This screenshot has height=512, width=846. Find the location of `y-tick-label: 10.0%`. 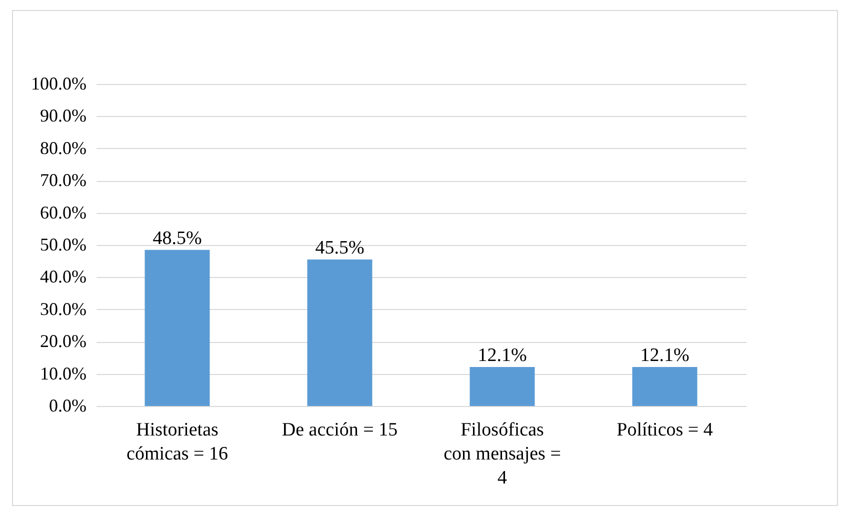

y-tick-label: 10.0% is located at coordinates (63, 373).